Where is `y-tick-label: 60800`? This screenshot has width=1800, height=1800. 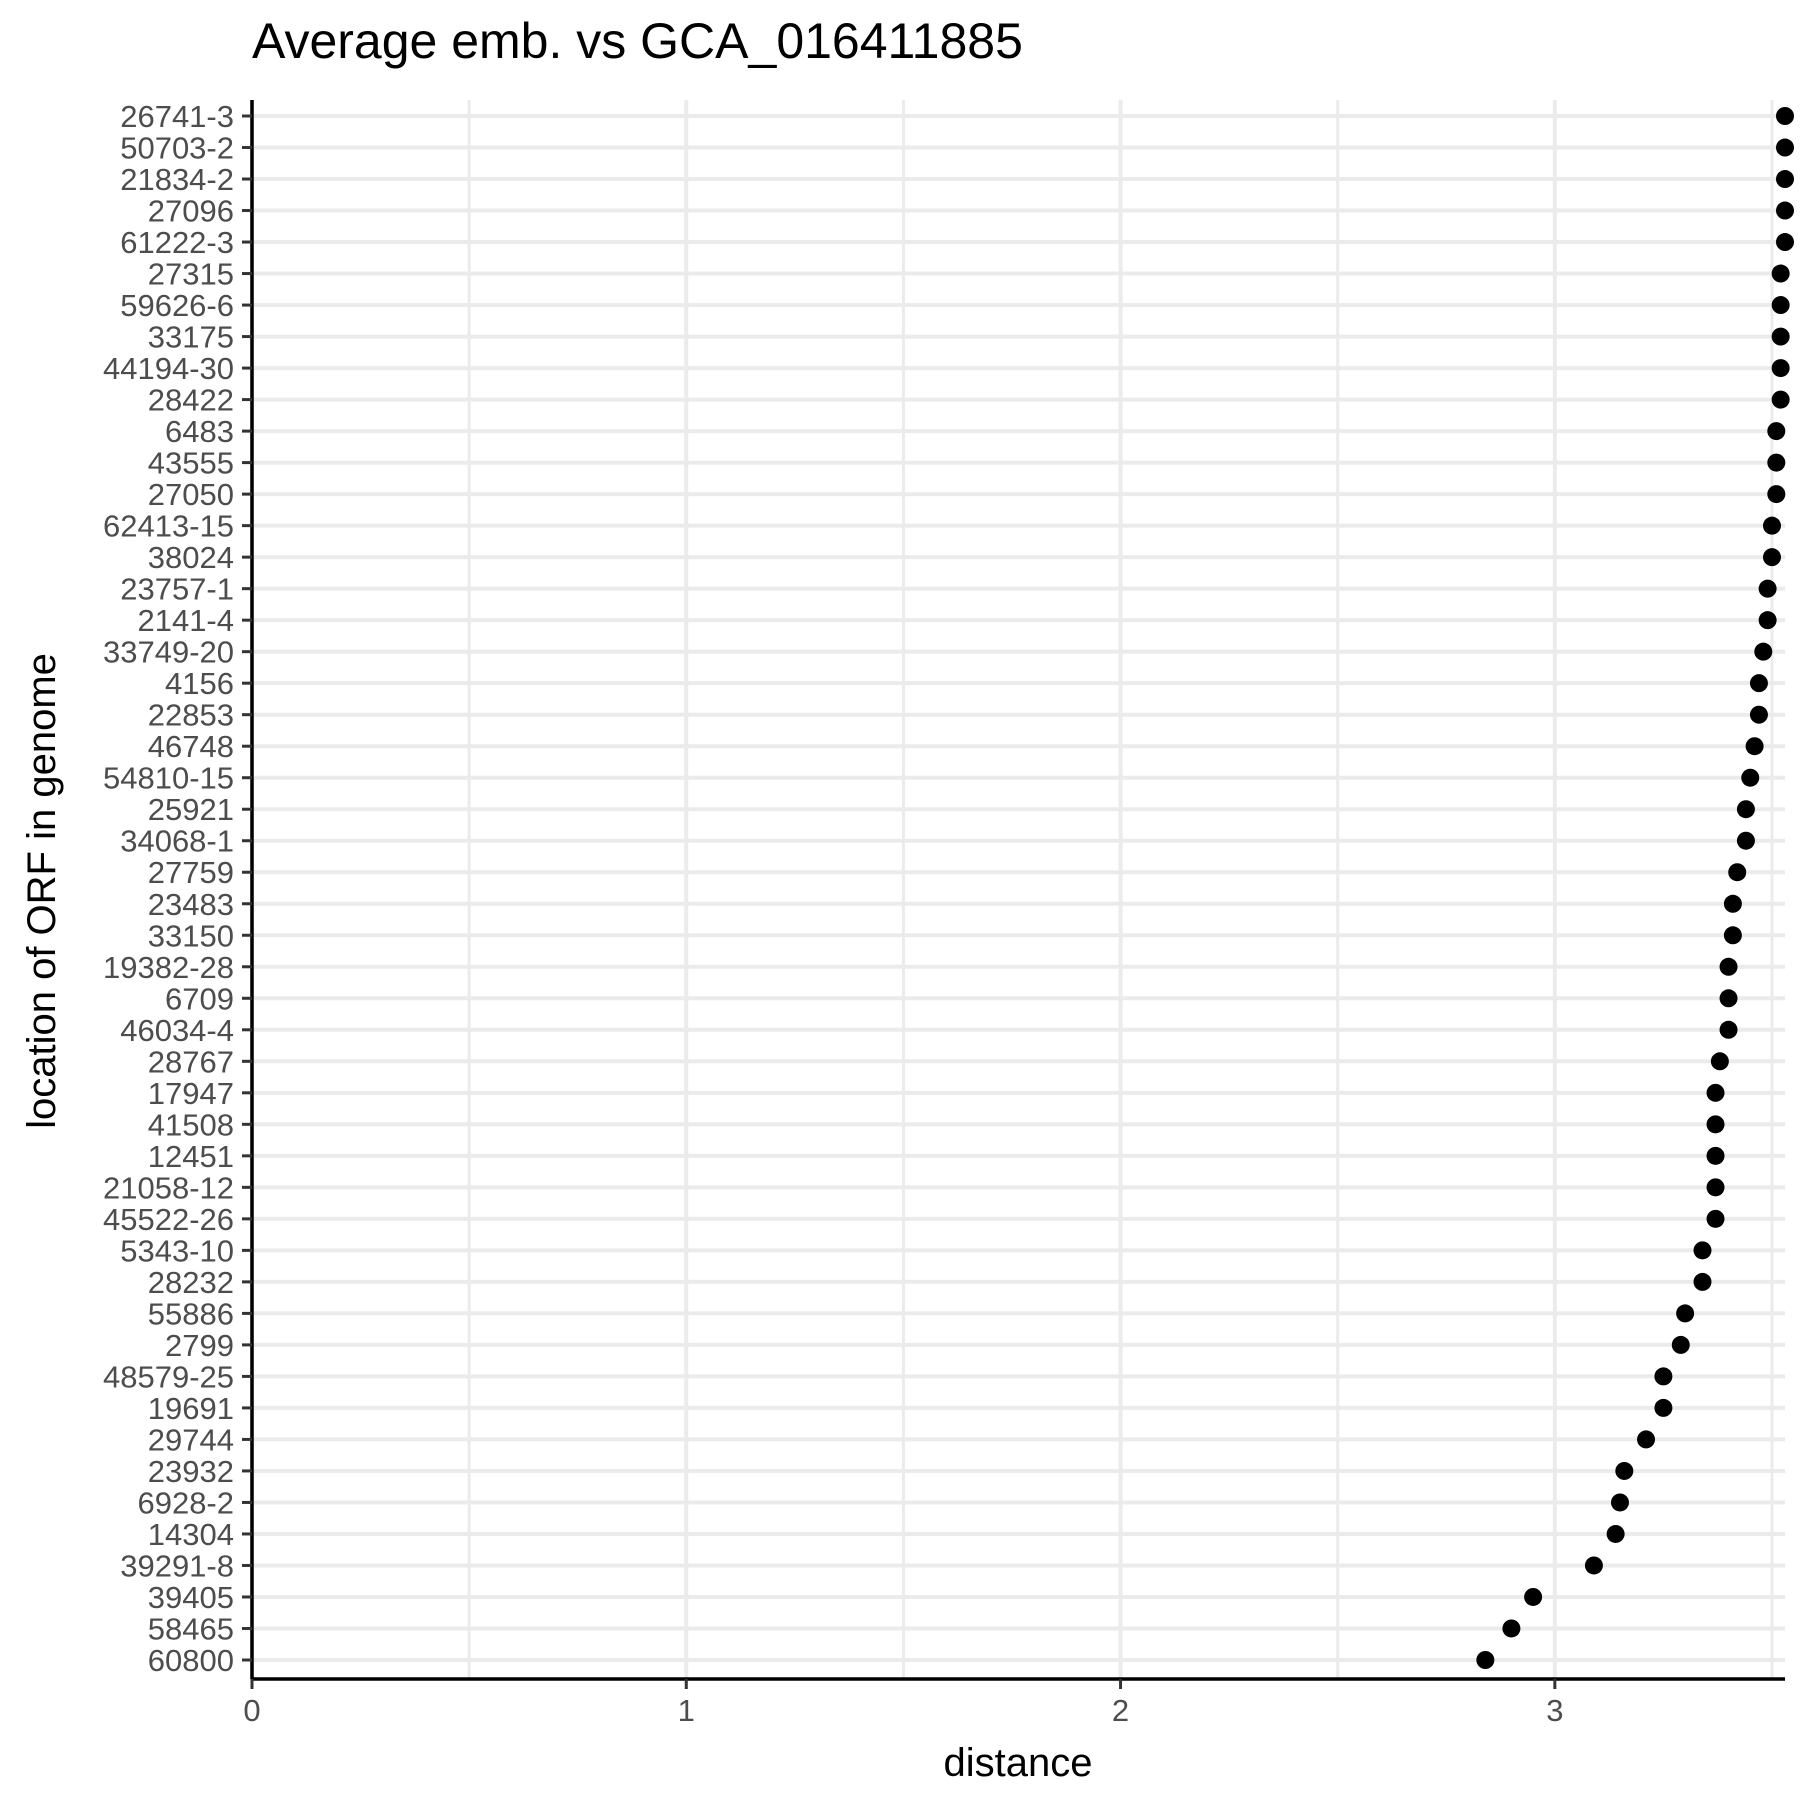
y-tick-label: 60800 is located at coordinates (191, 1660).